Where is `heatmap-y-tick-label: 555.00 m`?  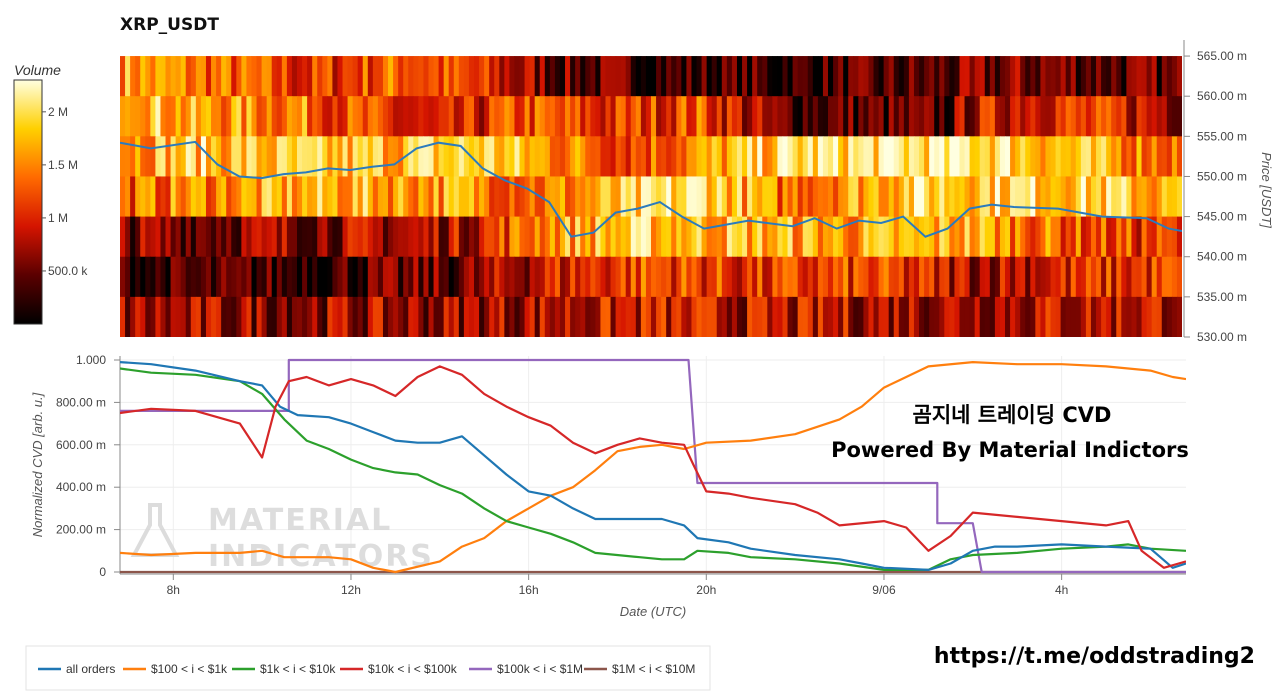
heatmap-y-tick-label: 555.00 m is located at coordinates (1222, 136).